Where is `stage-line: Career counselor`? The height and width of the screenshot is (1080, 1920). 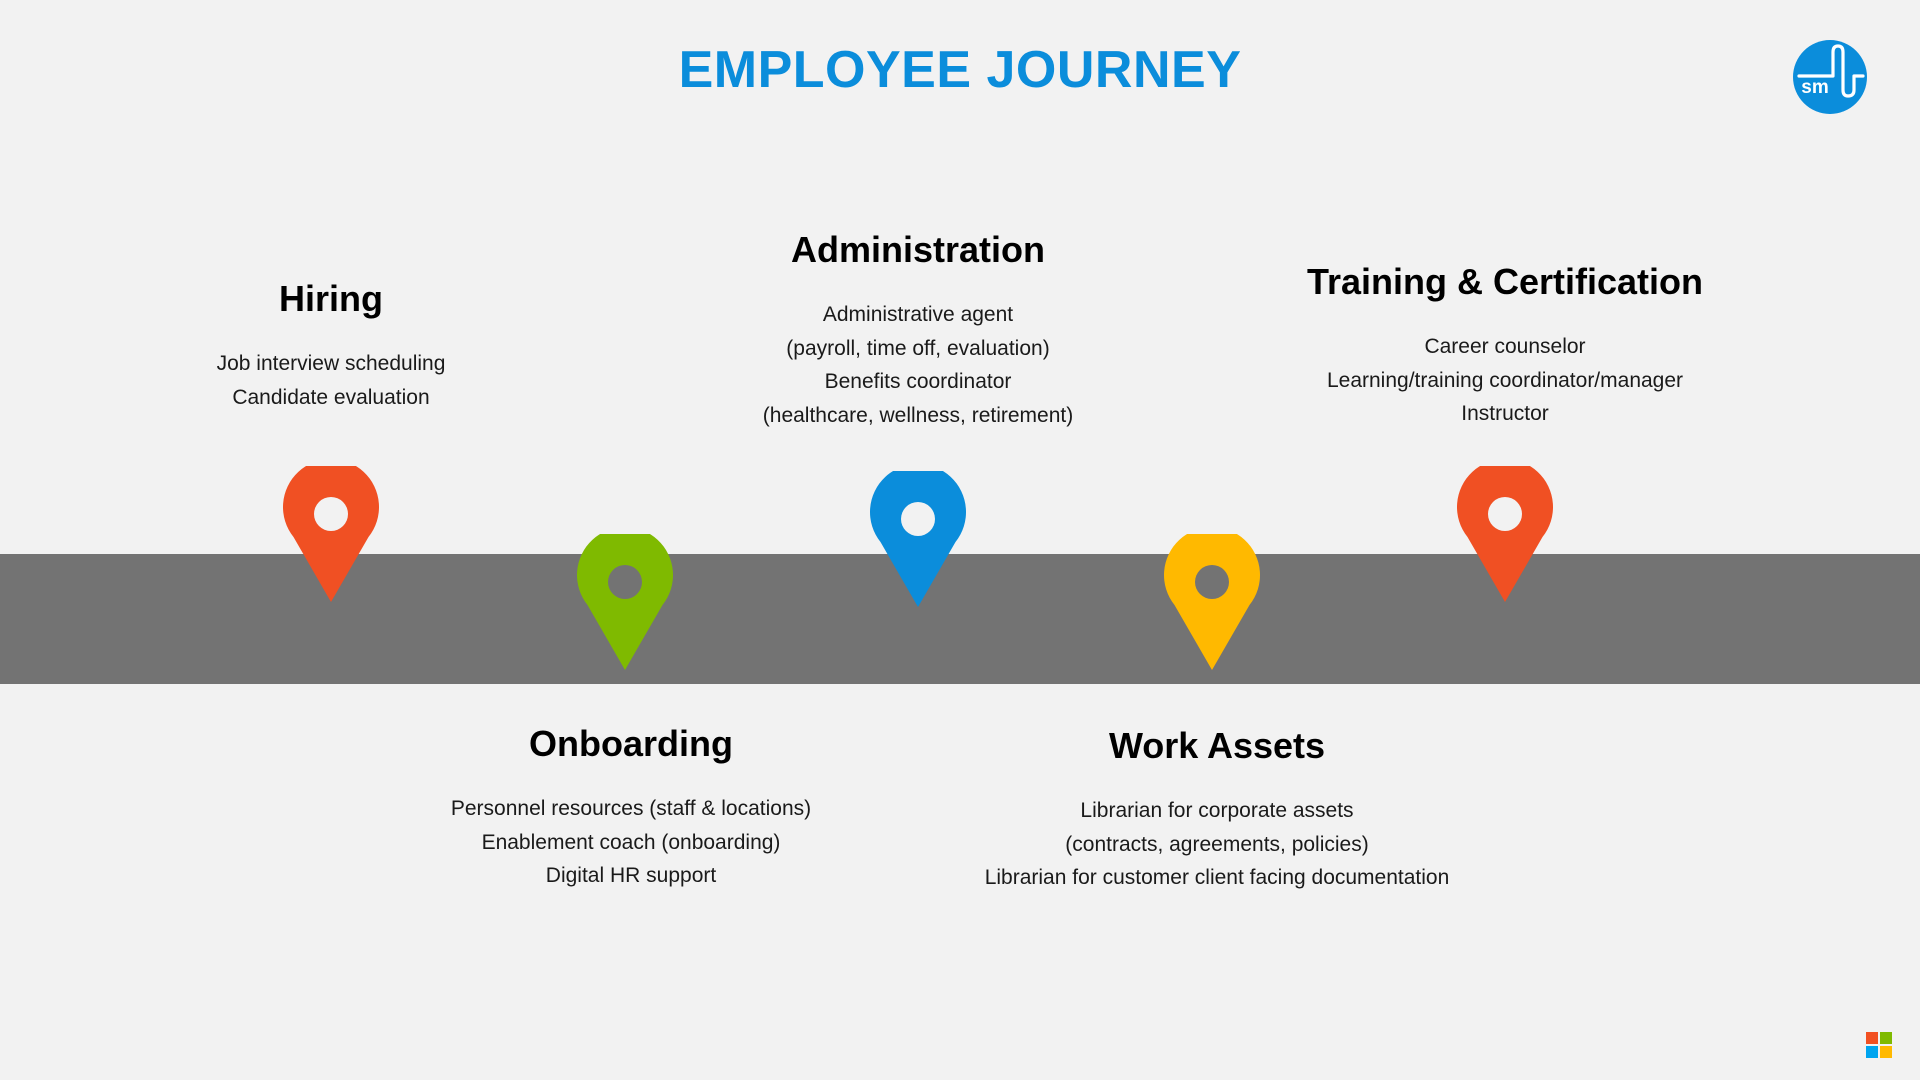 stage-line: Career counselor is located at coordinates (1505, 346).